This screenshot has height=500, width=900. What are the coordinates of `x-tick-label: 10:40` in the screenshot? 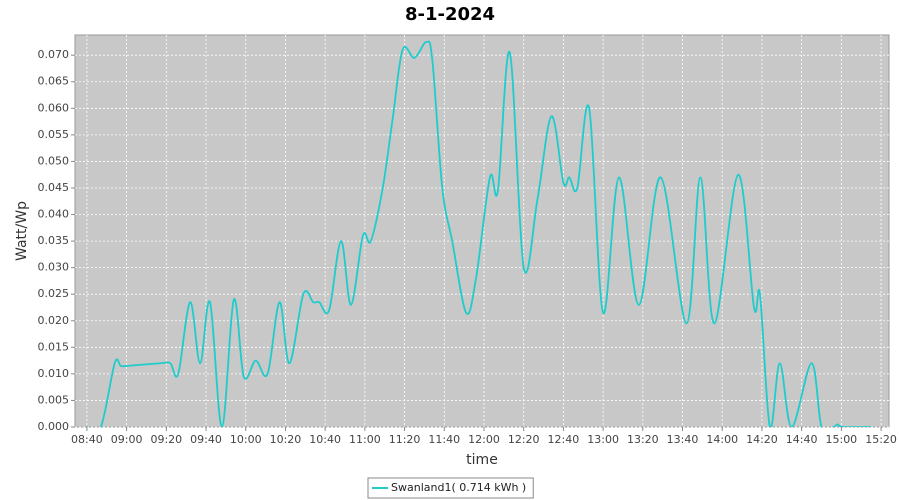 It's located at (325, 439).